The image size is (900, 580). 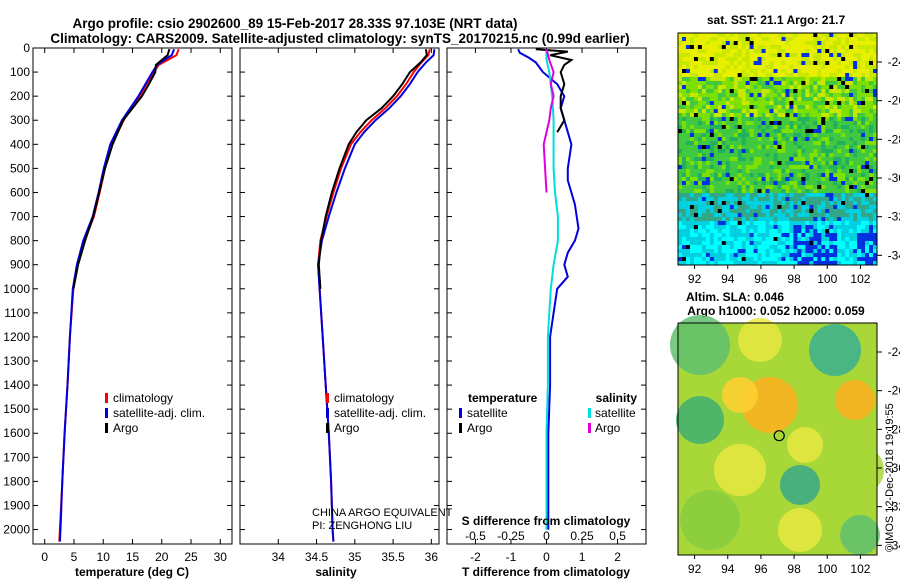 What do you see at coordinates (191, 557) in the screenshot?
I see `x-tick-label: 25` at bounding box center [191, 557].